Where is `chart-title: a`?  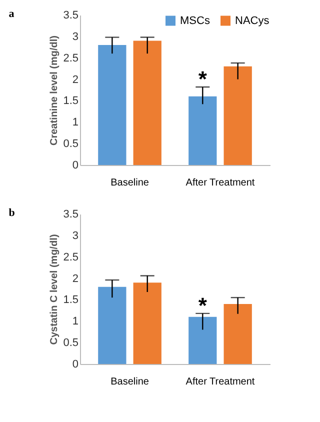
chart-title: a is located at coordinates (11, 14).